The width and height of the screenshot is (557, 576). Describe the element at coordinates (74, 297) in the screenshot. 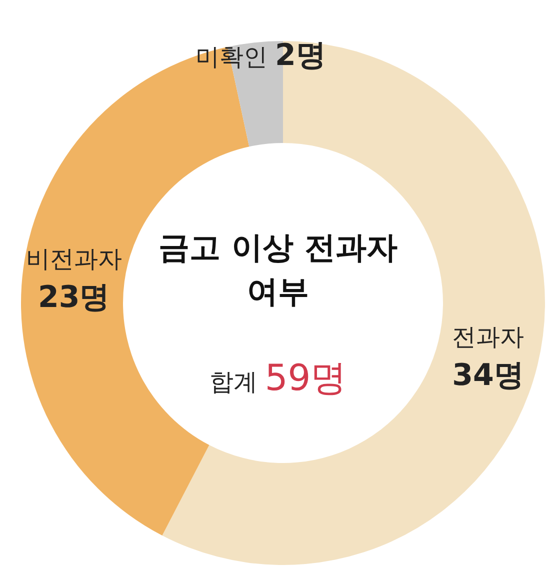

I see `data-label: 23명` at that location.